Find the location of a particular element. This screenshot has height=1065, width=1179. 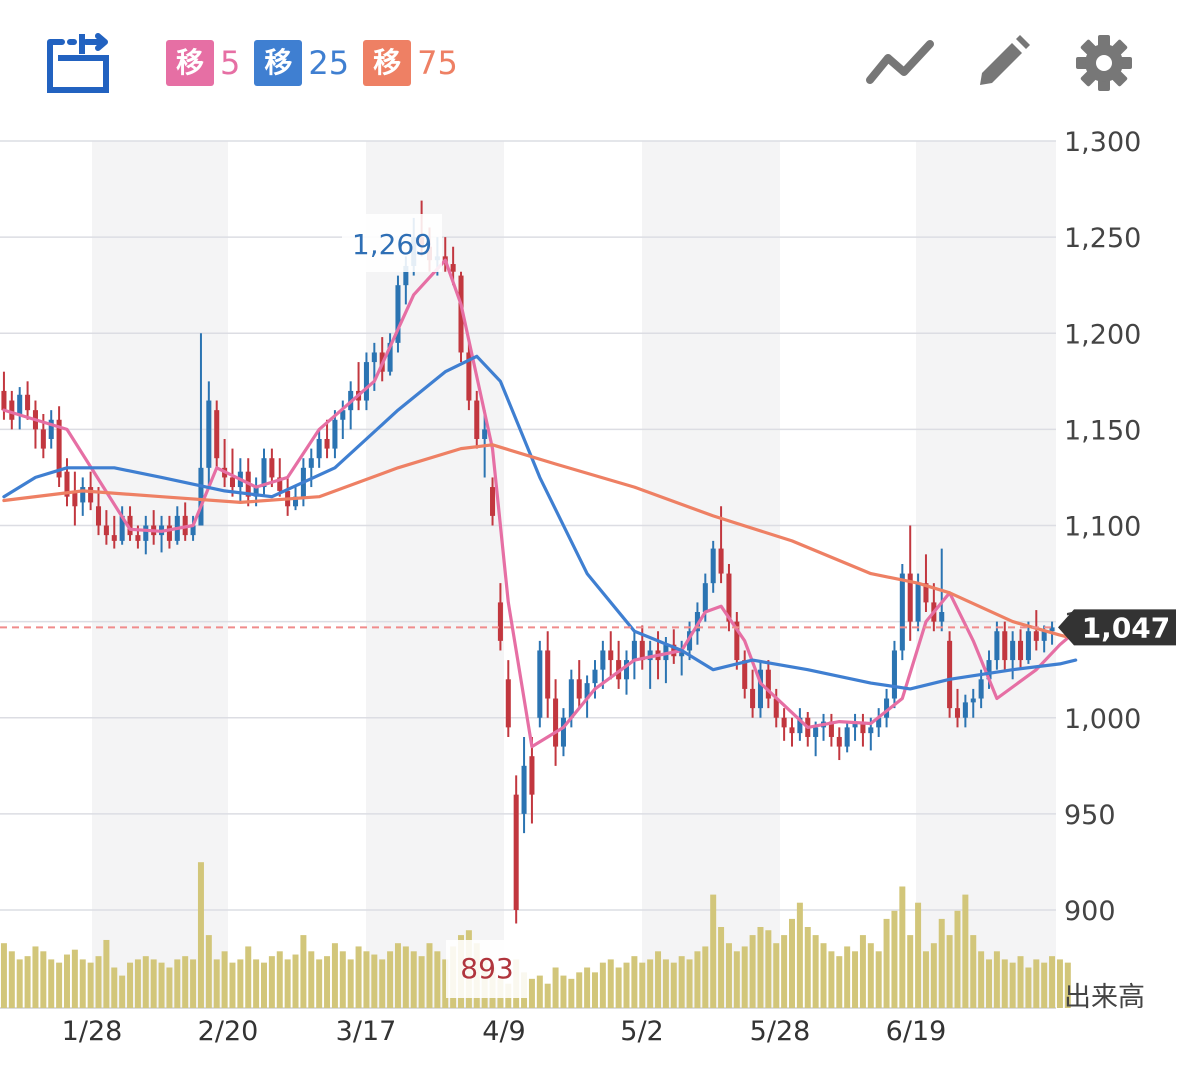

y-tick-label: 900 is located at coordinates (1090, 911).